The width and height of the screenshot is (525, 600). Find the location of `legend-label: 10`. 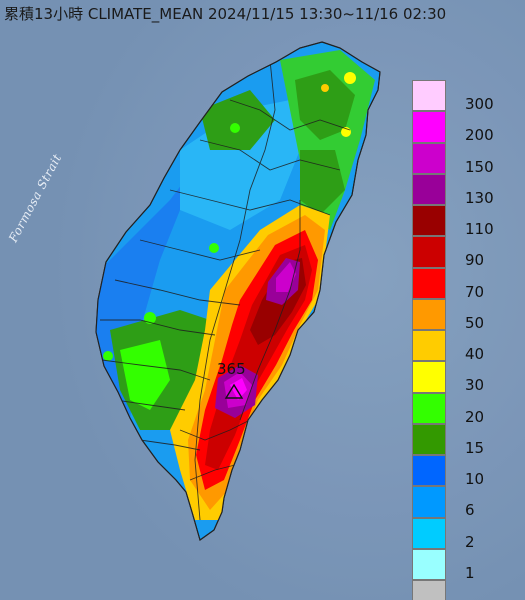

legend-label: 10 is located at coordinates (475, 479).